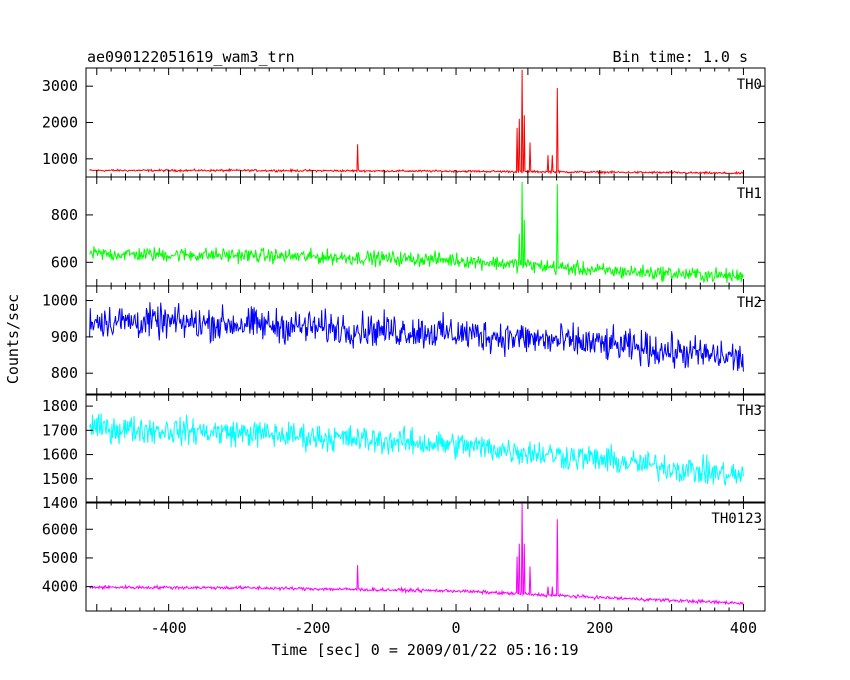 The height and width of the screenshot is (680, 850). I want to click on x-axis-label: Time [sec] 0 = 2009/01/22 05:16:19, so click(424, 650).